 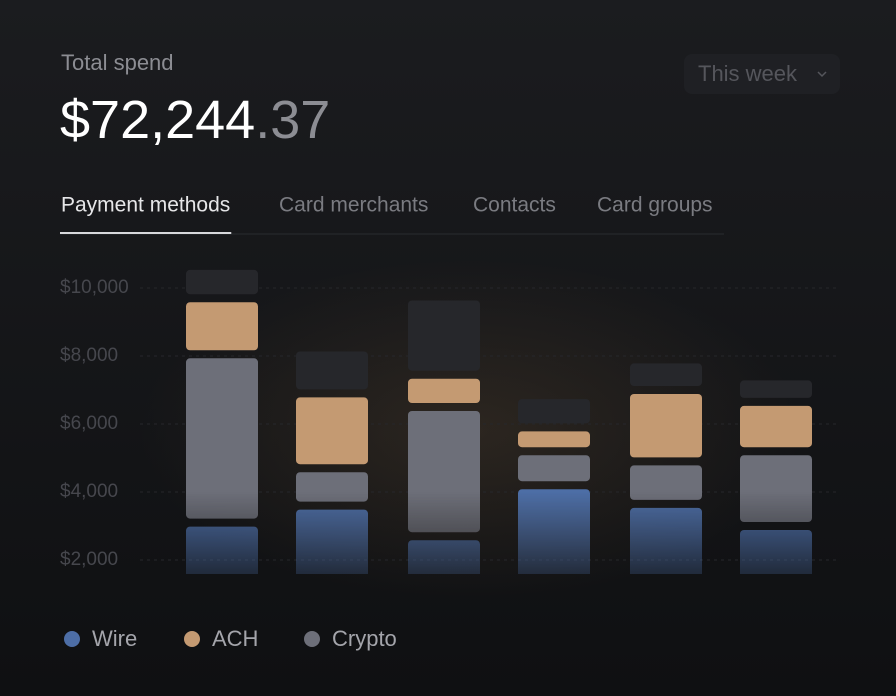 I want to click on legend-label: Crypto, so click(x=364, y=638).